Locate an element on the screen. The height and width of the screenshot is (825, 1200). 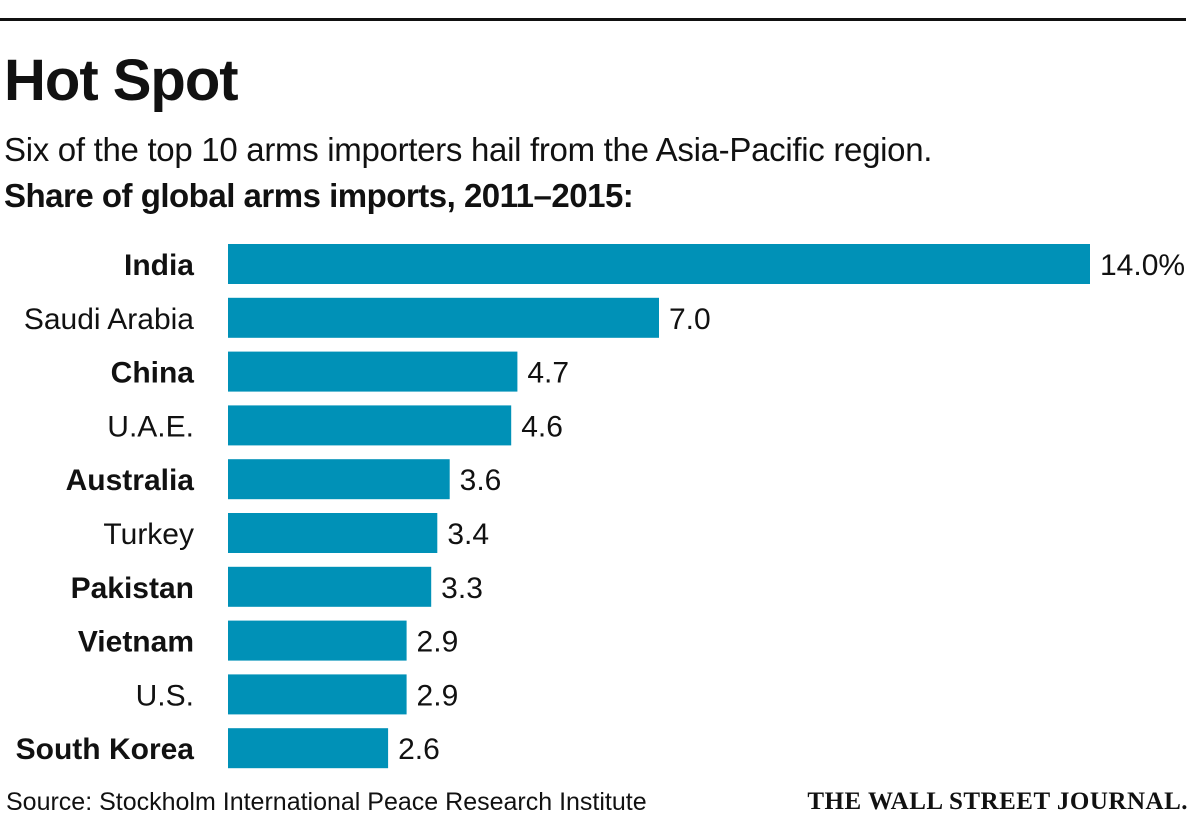
category-label: U.S. is located at coordinates (165, 695).